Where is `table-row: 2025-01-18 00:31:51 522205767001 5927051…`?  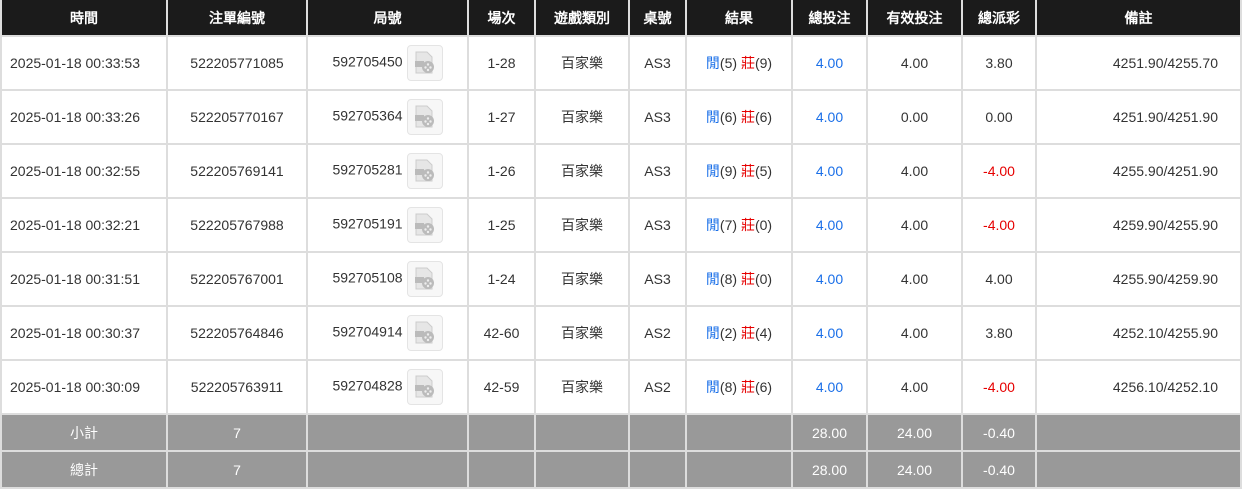
table-row: 2025-01-18 00:31:51 522205767001 5927051… is located at coordinates (621, 279).